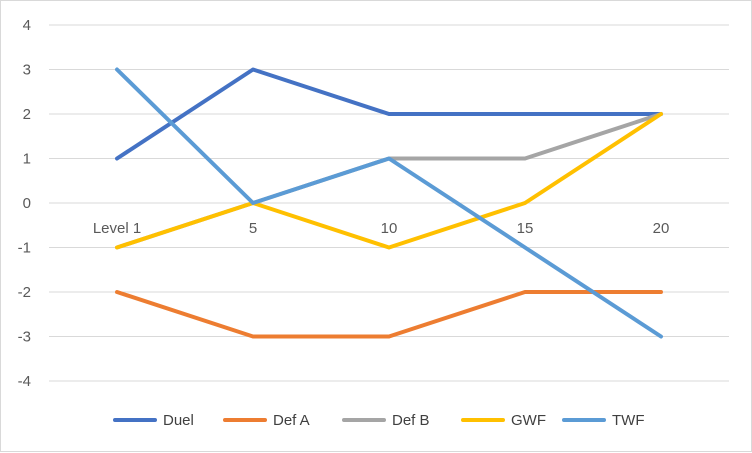 This screenshot has width=752, height=453. Describe the element at coordinates (27, 159) in the screenshot. I see `y-tick-label: 1` at that location.